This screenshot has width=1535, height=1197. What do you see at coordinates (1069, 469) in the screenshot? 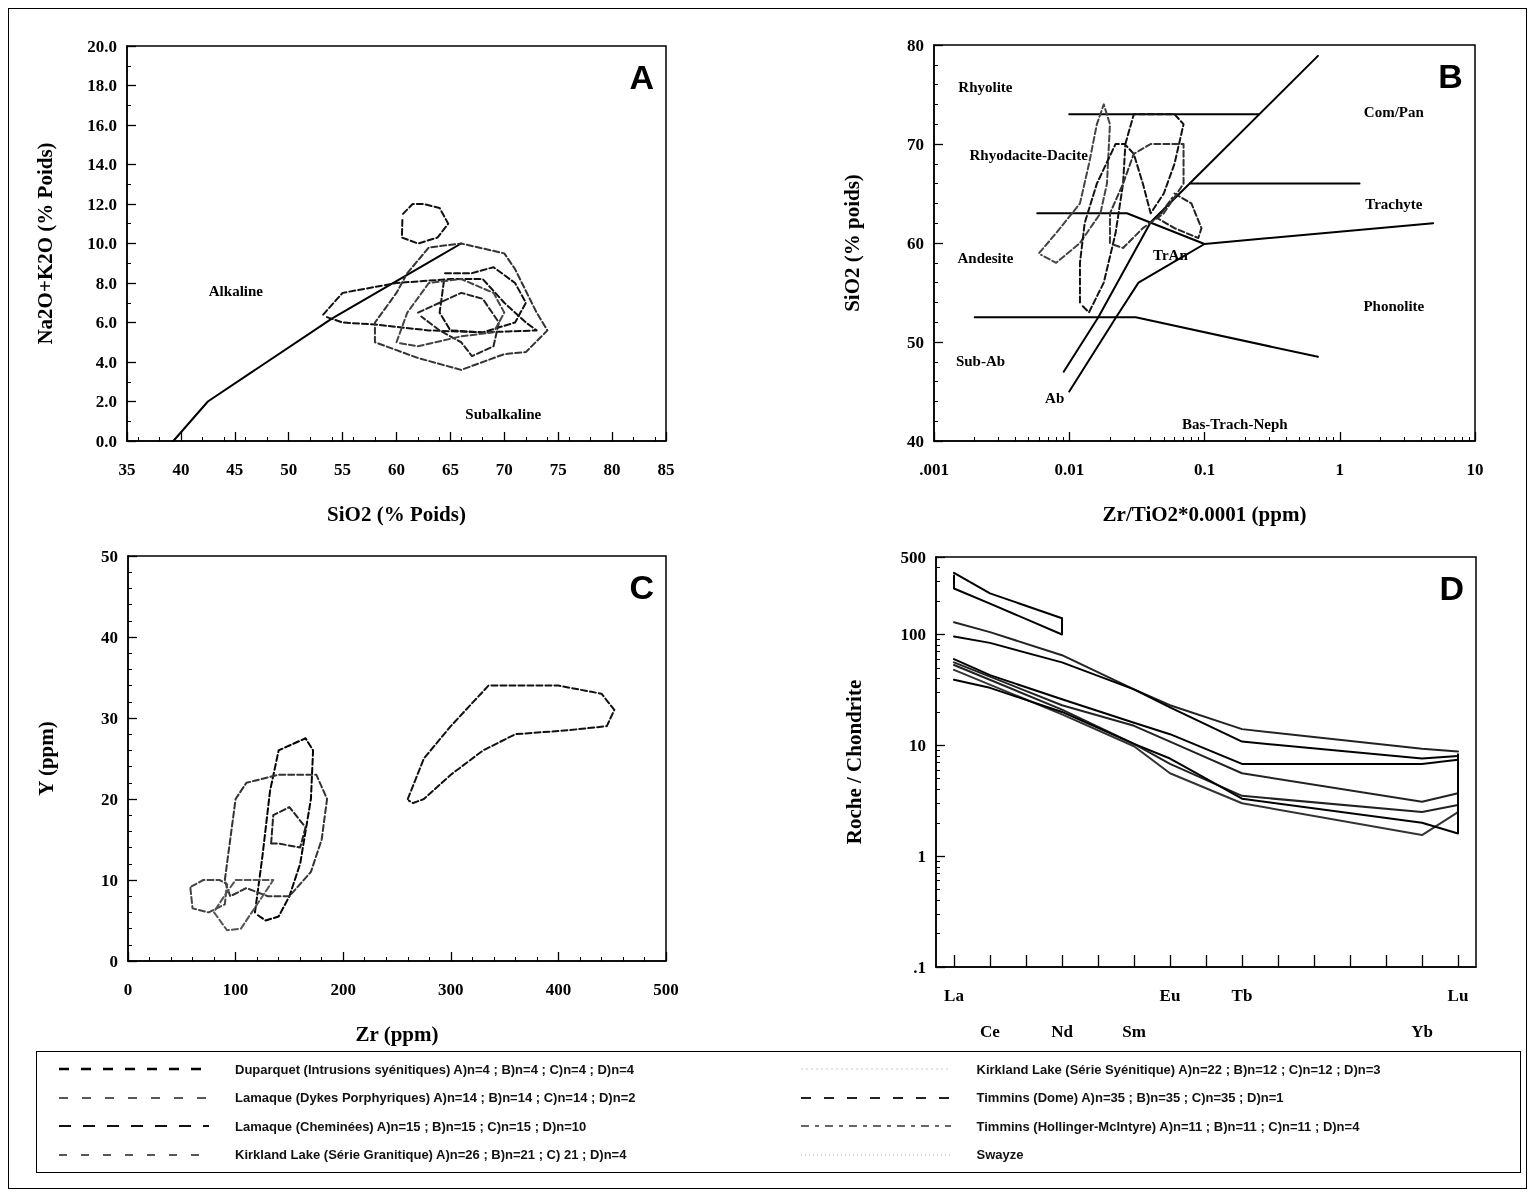
I see `x-tick-label: 0.01` at bounding box center [1069, 469].